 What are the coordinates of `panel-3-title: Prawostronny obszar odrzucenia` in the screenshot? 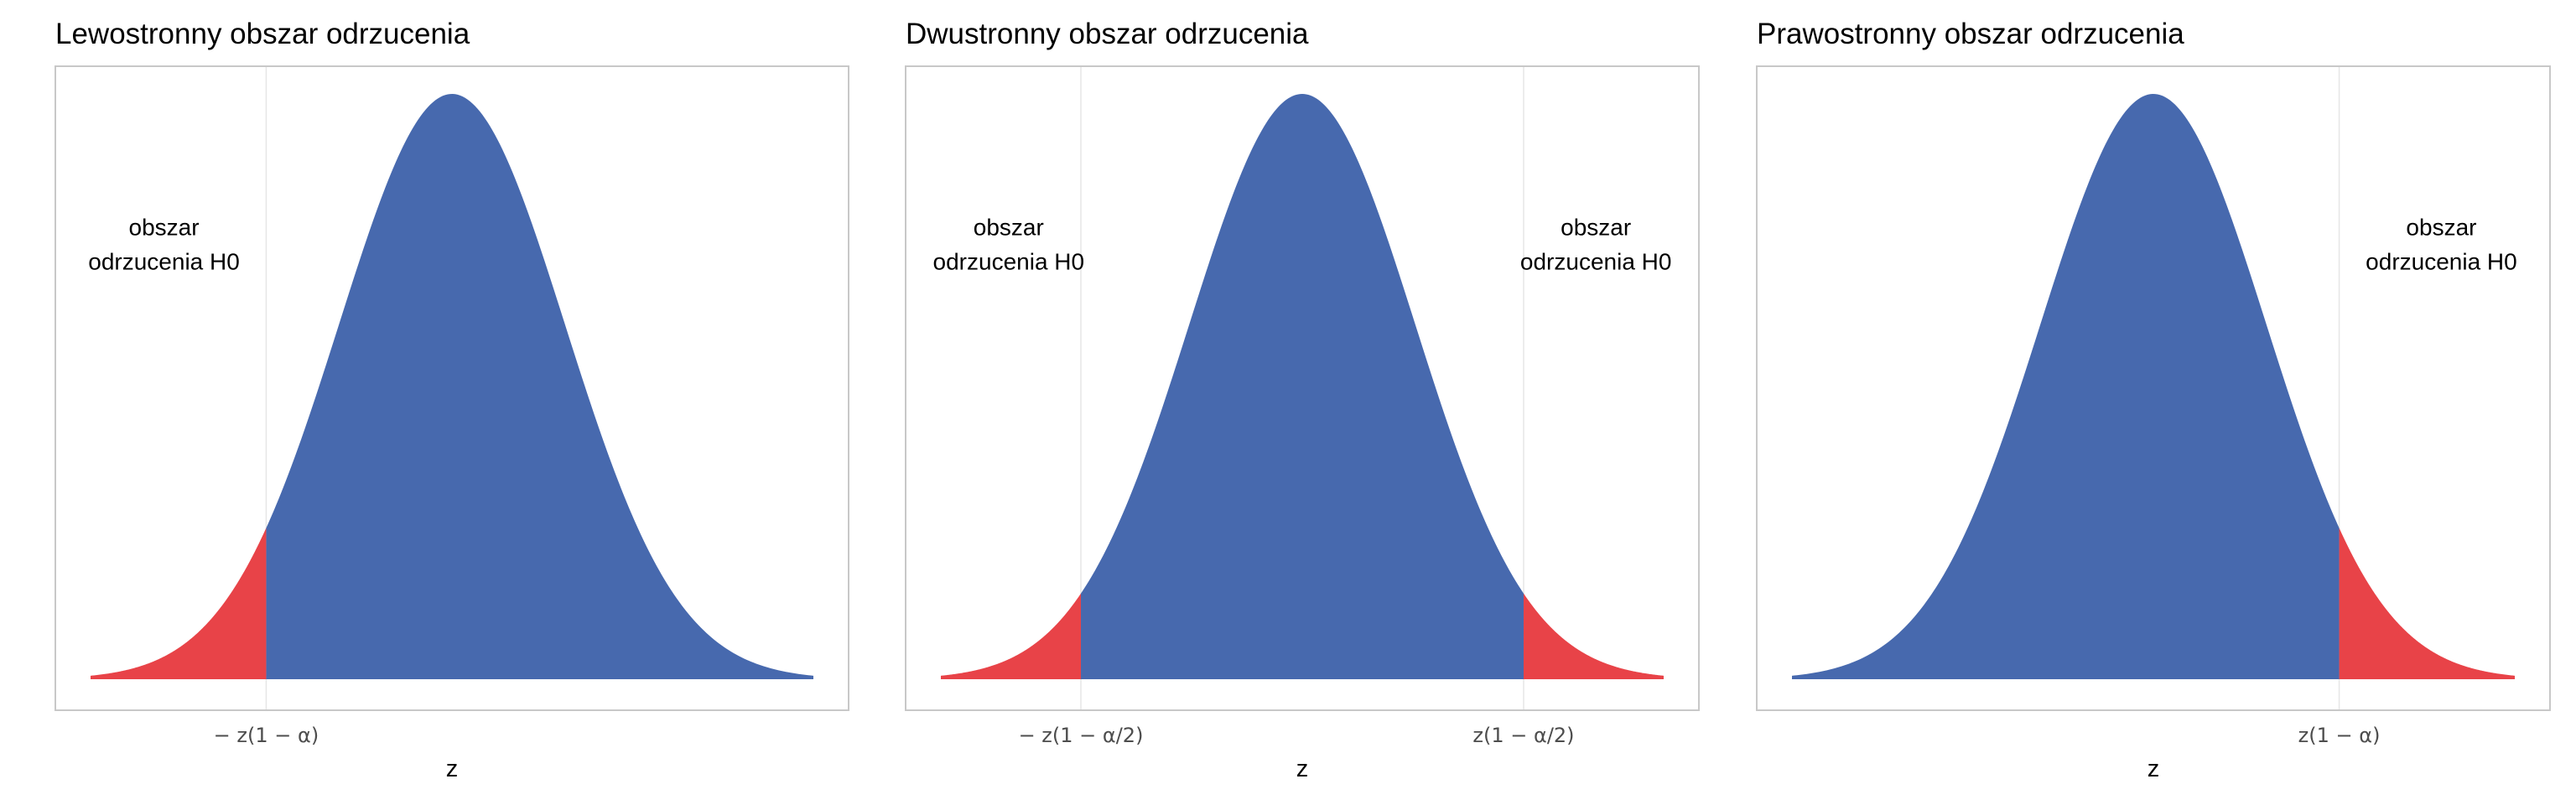 It's located at (1970, 34).